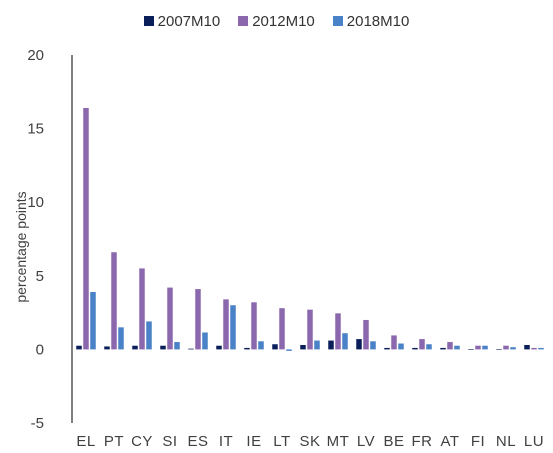  What do you see at coordinates (282, 329) in the screenshot?
I see `bar-lt-2012m10` at bounding box center [282, 329].